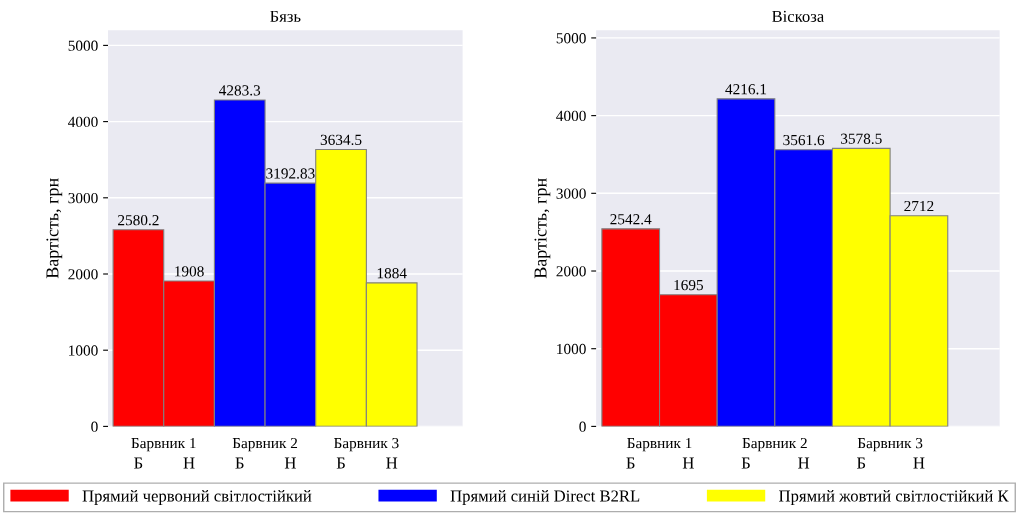 This screenshot has height=520, width=1019. Describe the element at coordinates (689, 285) in the screenshot. I see `data-label: 1695` at that location.